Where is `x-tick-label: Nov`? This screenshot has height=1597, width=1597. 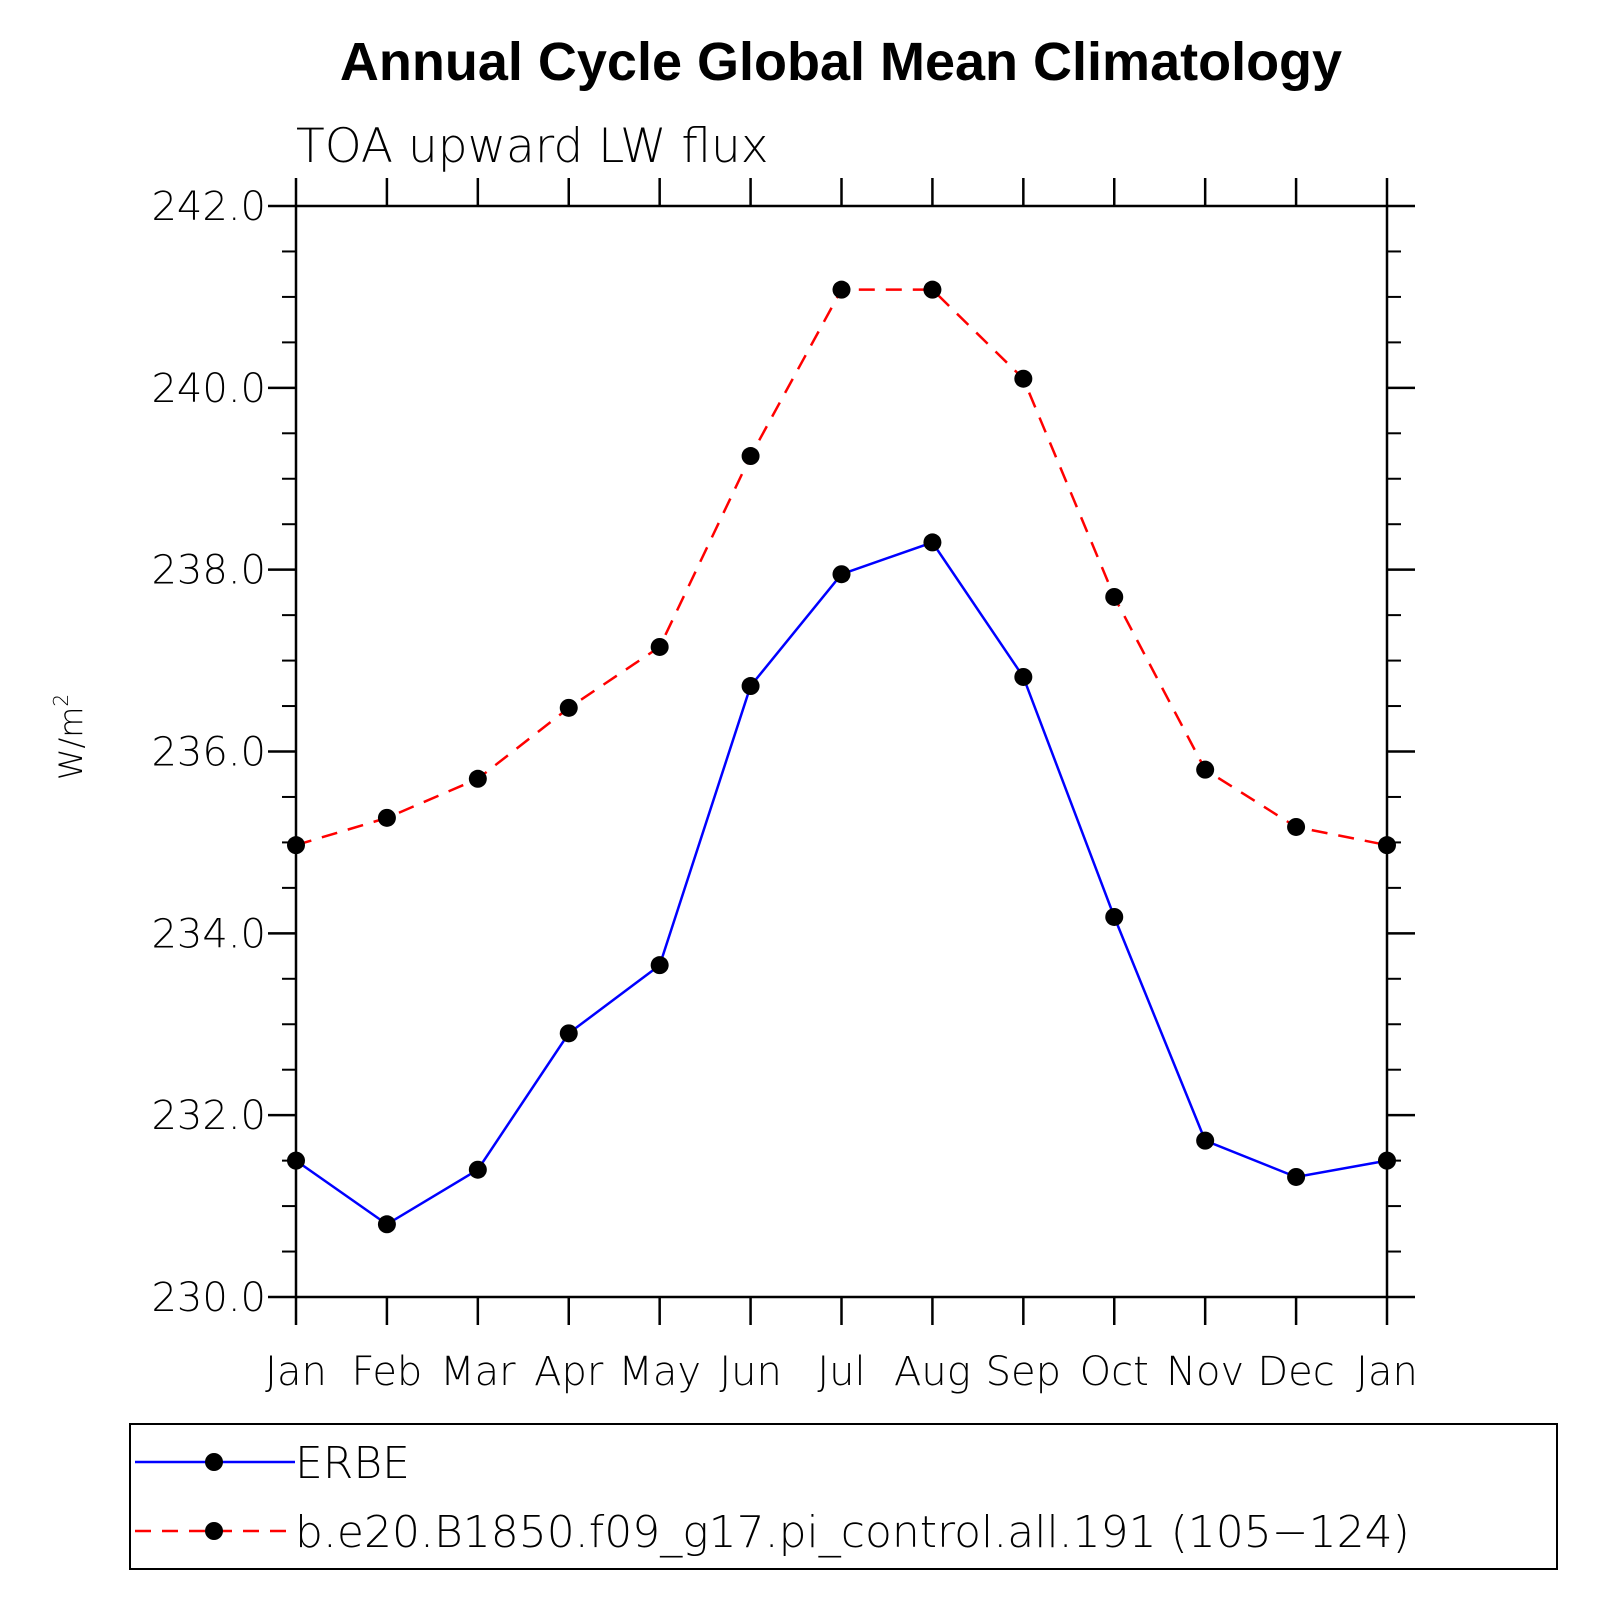
x-tick-label: Nov is located at coordinates (1205, 1372).